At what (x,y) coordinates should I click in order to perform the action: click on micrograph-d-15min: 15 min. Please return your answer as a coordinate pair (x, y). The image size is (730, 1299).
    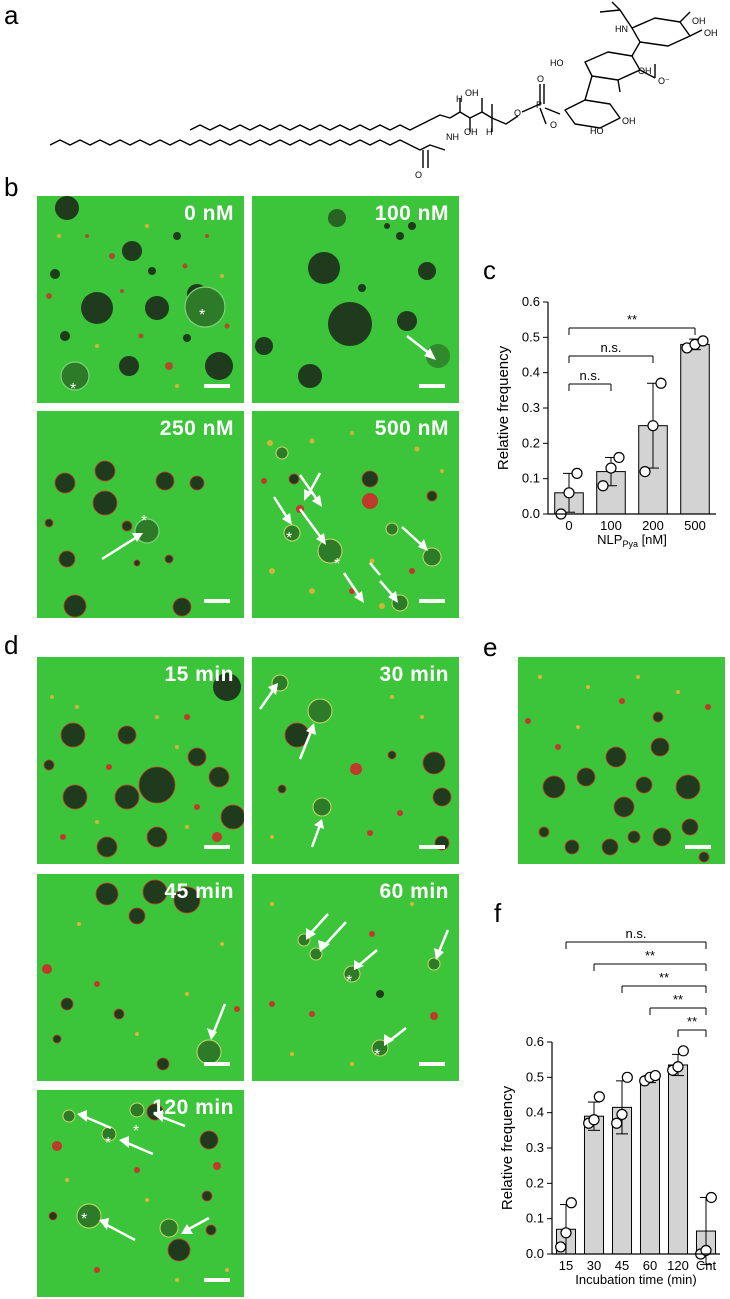
    Looking at the image, I should click on (140, 760).